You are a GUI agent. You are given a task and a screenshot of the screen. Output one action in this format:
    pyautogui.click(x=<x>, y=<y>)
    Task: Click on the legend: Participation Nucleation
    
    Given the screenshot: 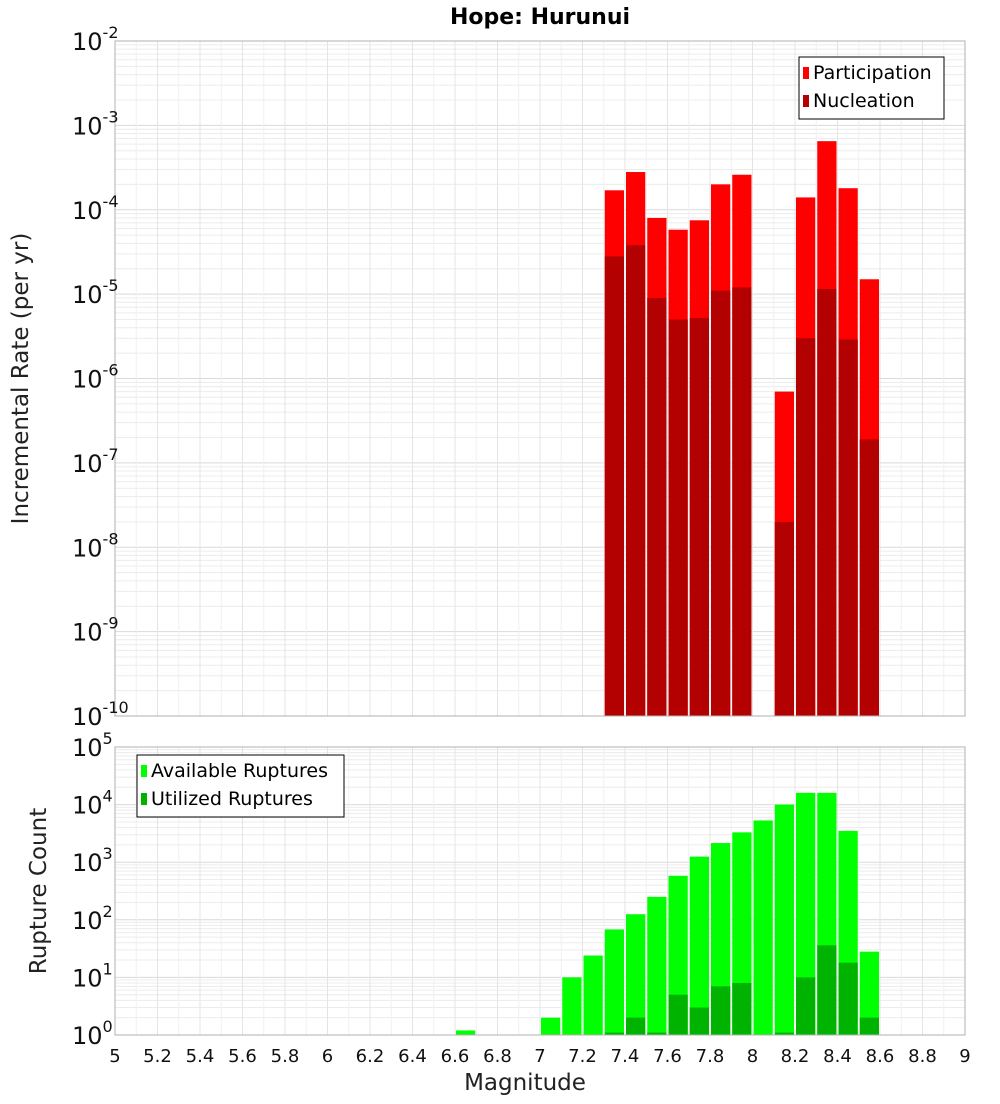 What is the action you would take?
    pyautogui.click(x=871, y=88)
    